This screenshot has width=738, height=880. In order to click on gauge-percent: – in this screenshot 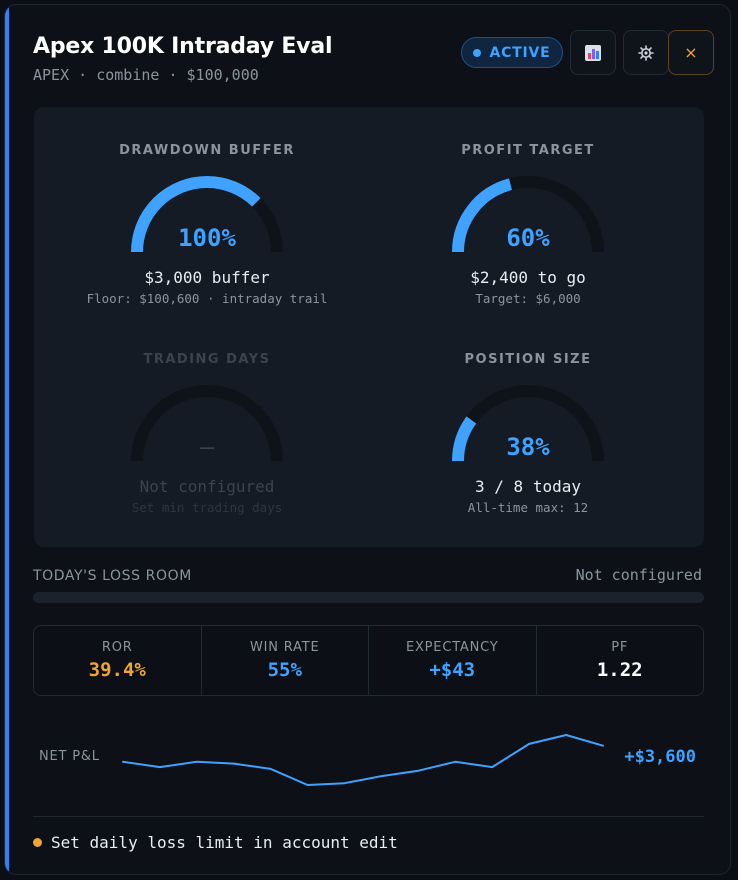, I will do `click(207, 447)`.